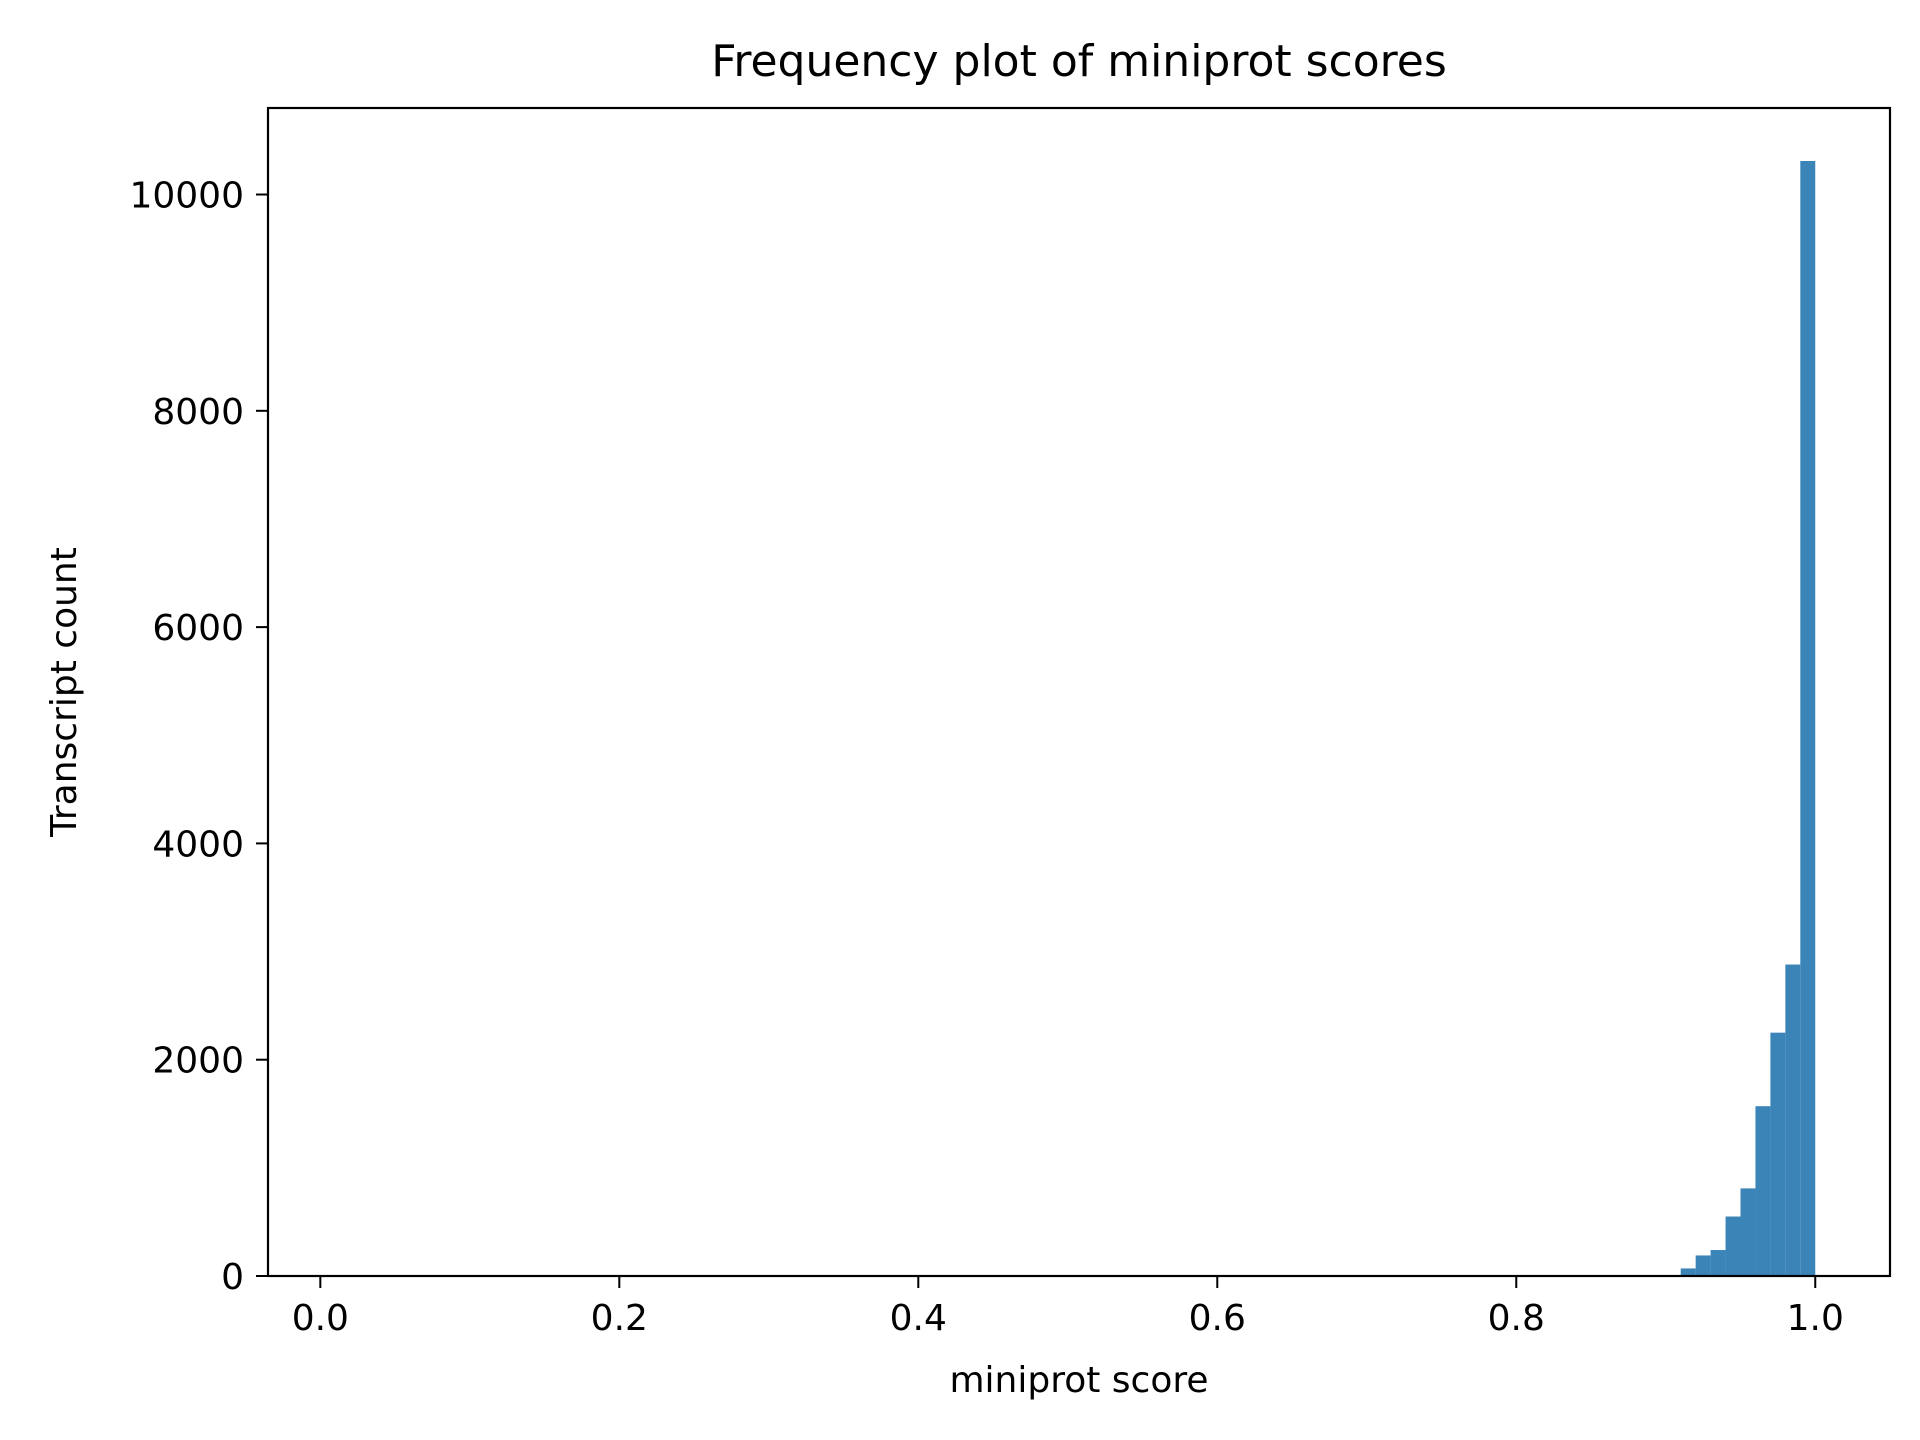 This screenshot has height=1440, width=1920. What do you see at coordinates (198, 844) in the screenshot?
I see `y-tick-label: 4000` at bounding box center [198, 844].